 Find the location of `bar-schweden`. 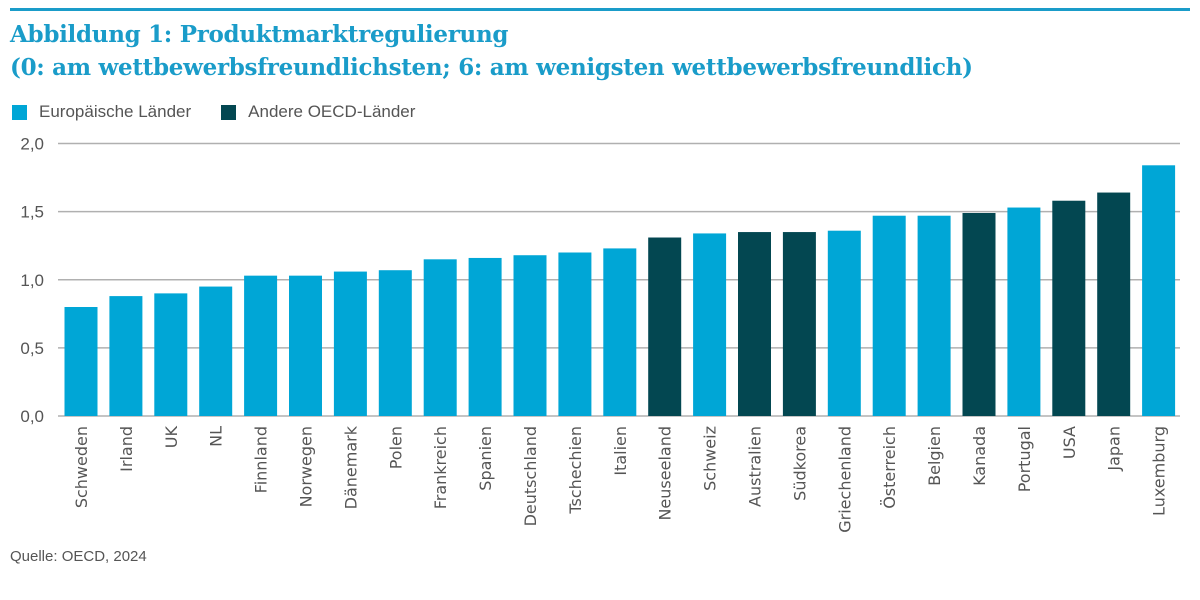

bar-schweden is located at coordinates (81, 361).